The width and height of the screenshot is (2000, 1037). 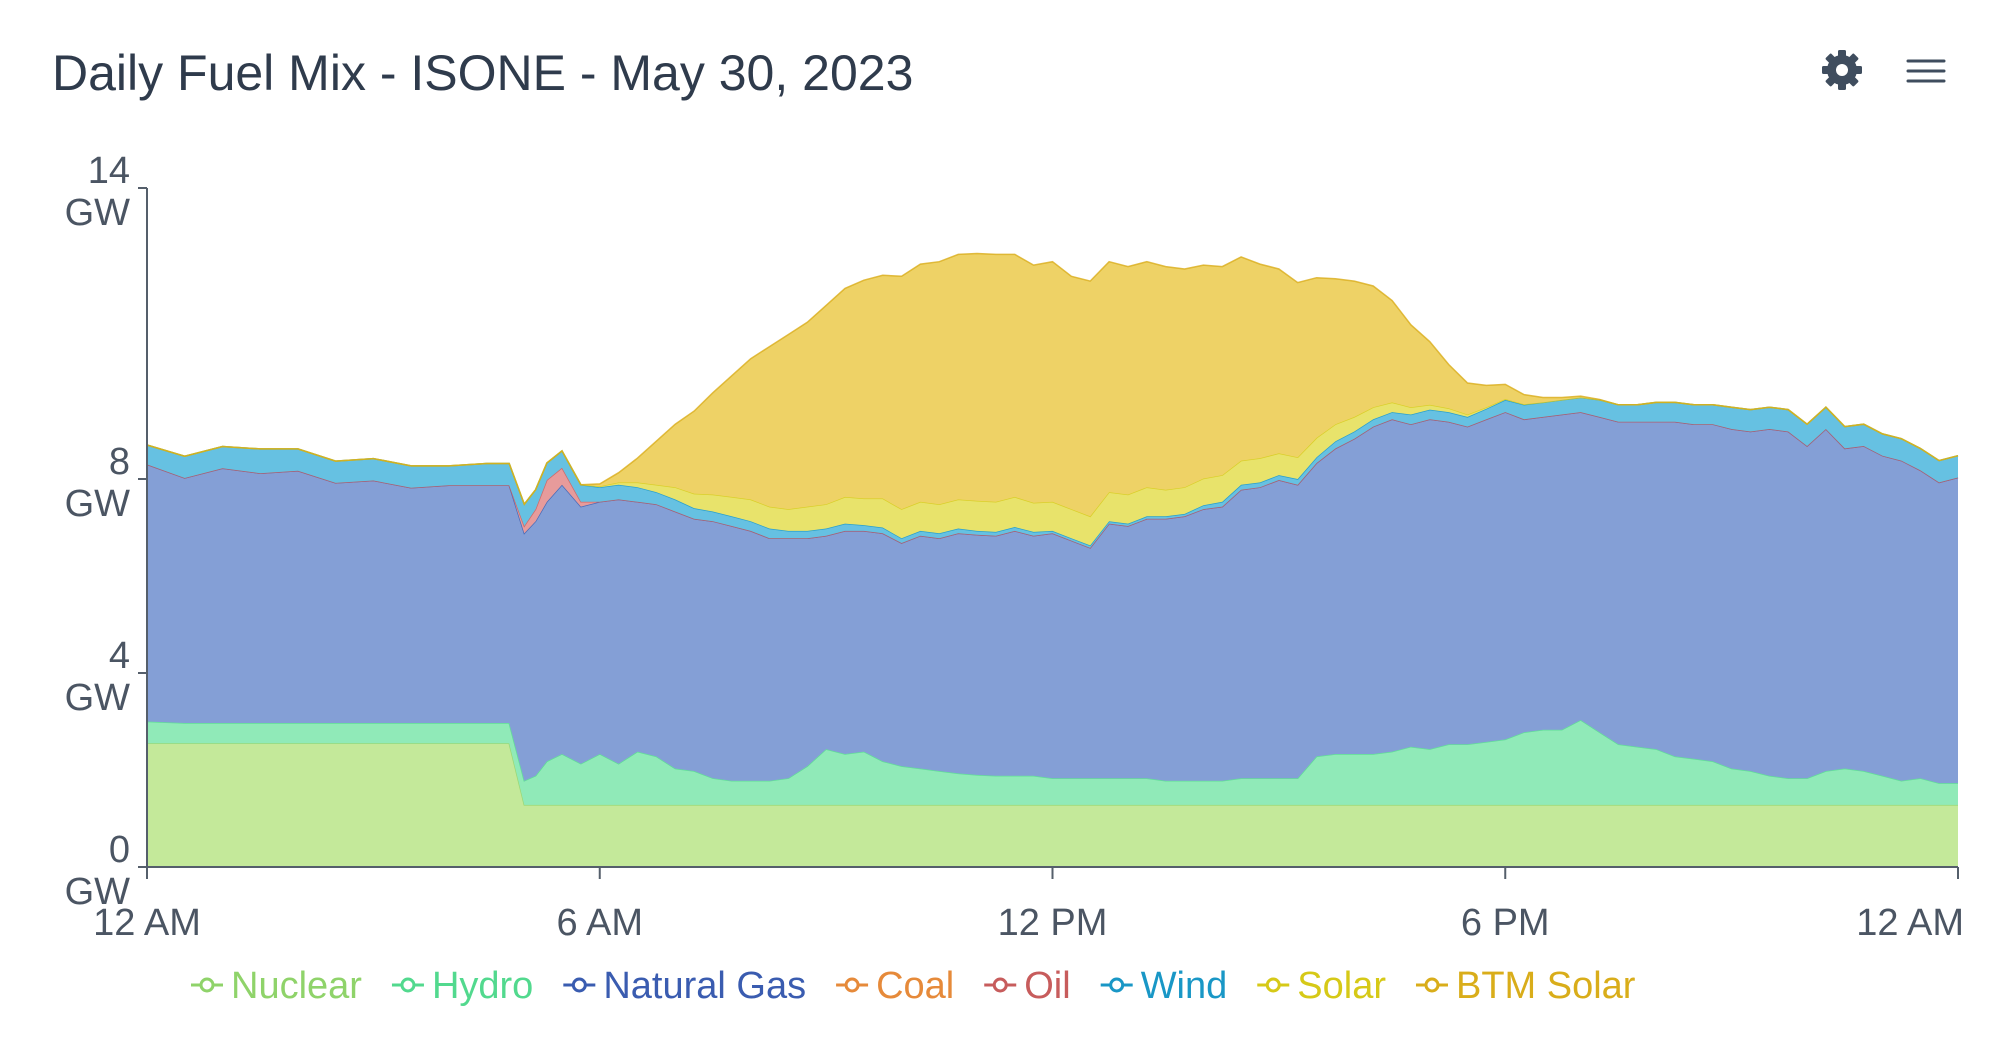 What do you see at coordinates (1053, 923) in the screenshot?
I see `x-tick-label: 12 PM` at bounding box center [1053, 923].